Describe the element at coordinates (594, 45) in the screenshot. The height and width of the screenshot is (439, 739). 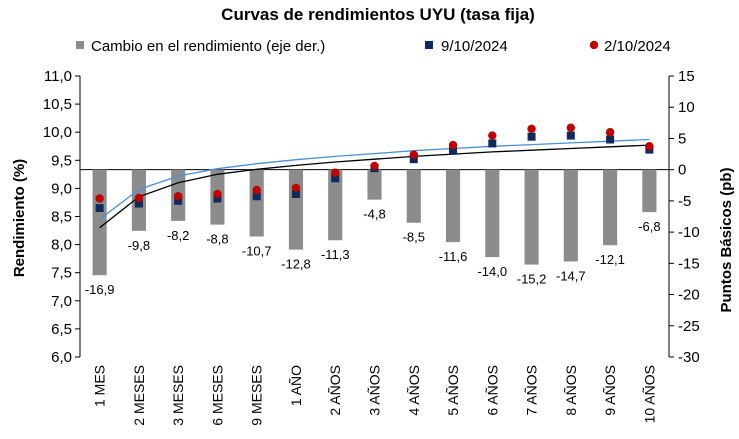
I see `legend-circle-swatch` at that location.